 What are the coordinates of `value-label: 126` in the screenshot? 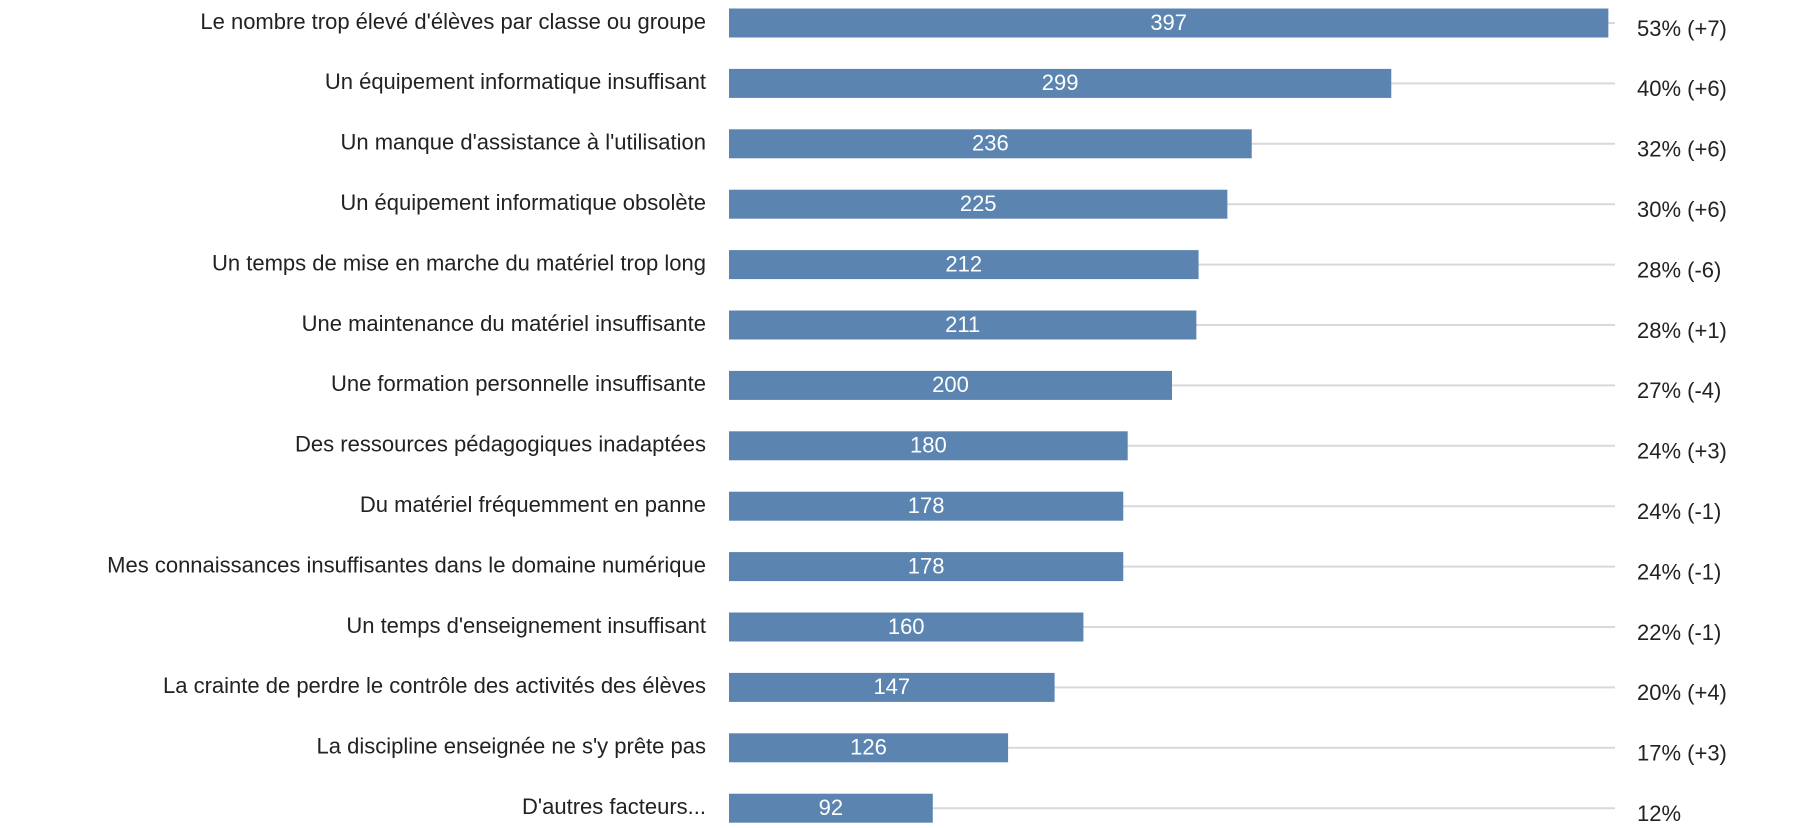 It's located at (868, 747).